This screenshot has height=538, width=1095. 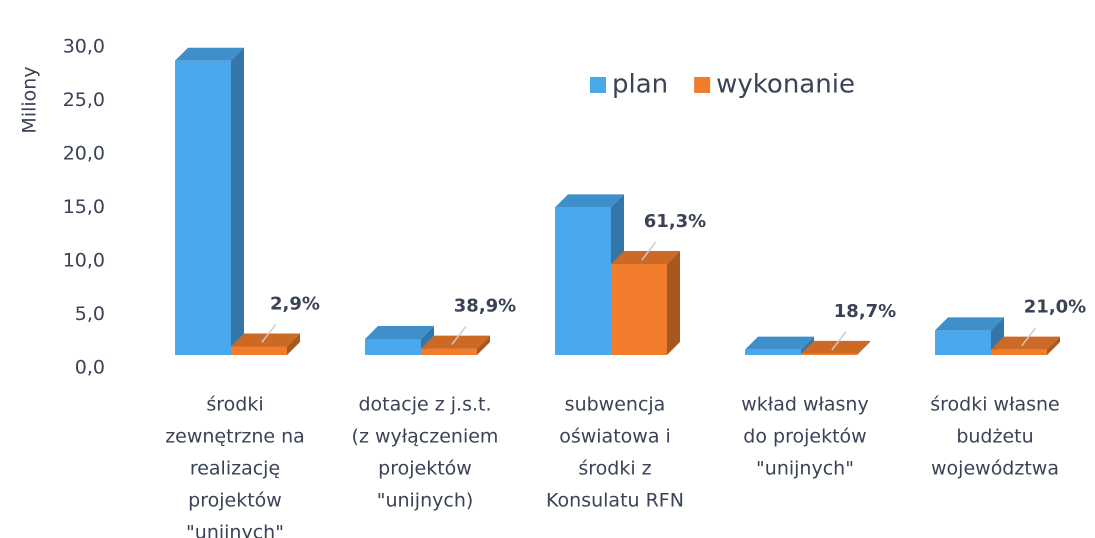 I want to click on y-tick-label: 10,0, so click(x=84, y=261).